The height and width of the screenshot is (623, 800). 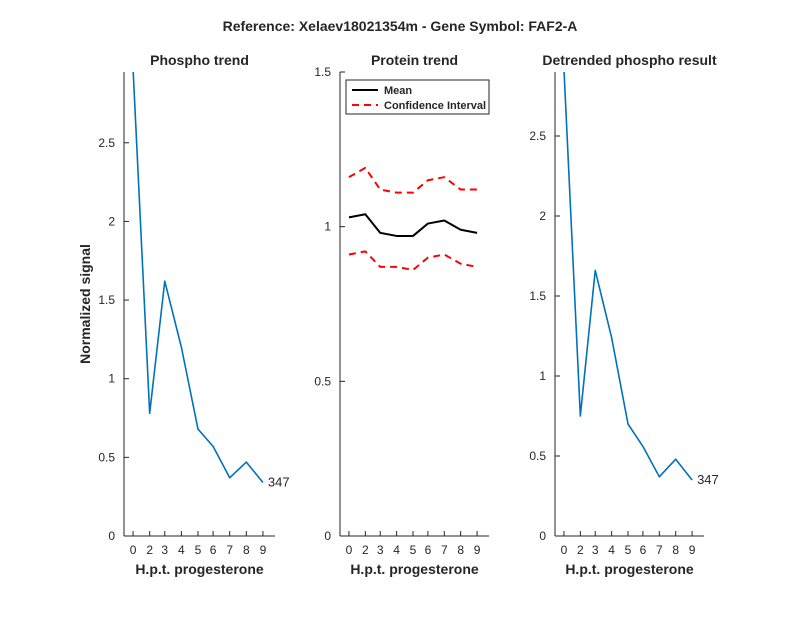 I want to click on legend-box, so click(x=417, y=97).